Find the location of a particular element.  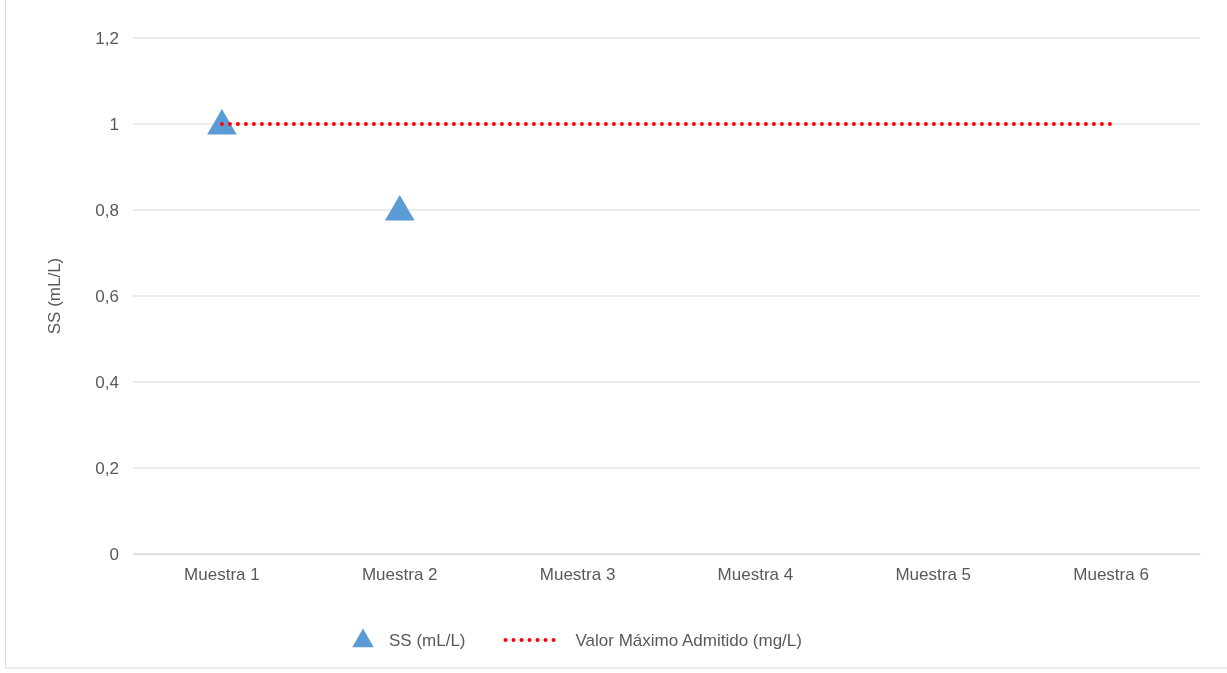

x-tick-label: Muestra 6 is located at coordinates (1111, 575).